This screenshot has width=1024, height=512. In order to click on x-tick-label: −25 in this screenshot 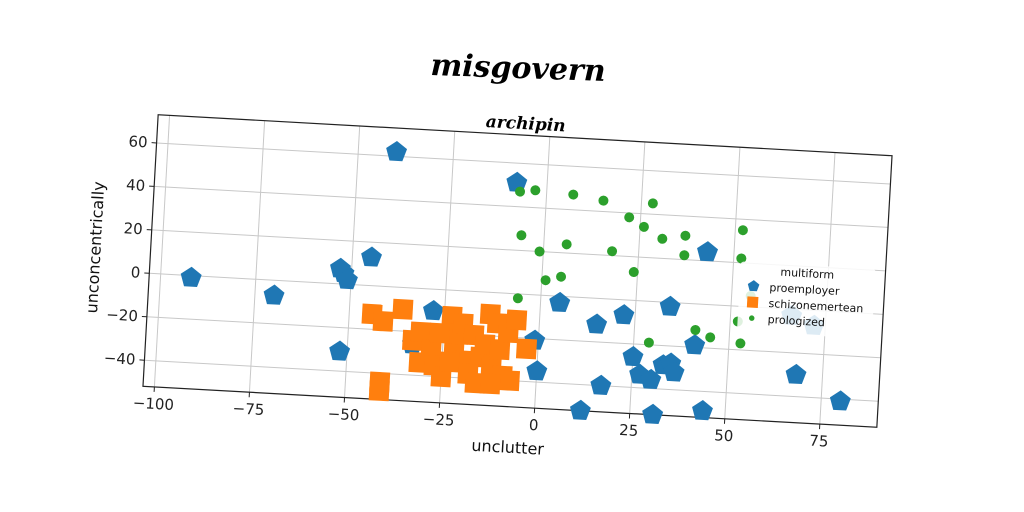, I will do `click(438, 420)`.